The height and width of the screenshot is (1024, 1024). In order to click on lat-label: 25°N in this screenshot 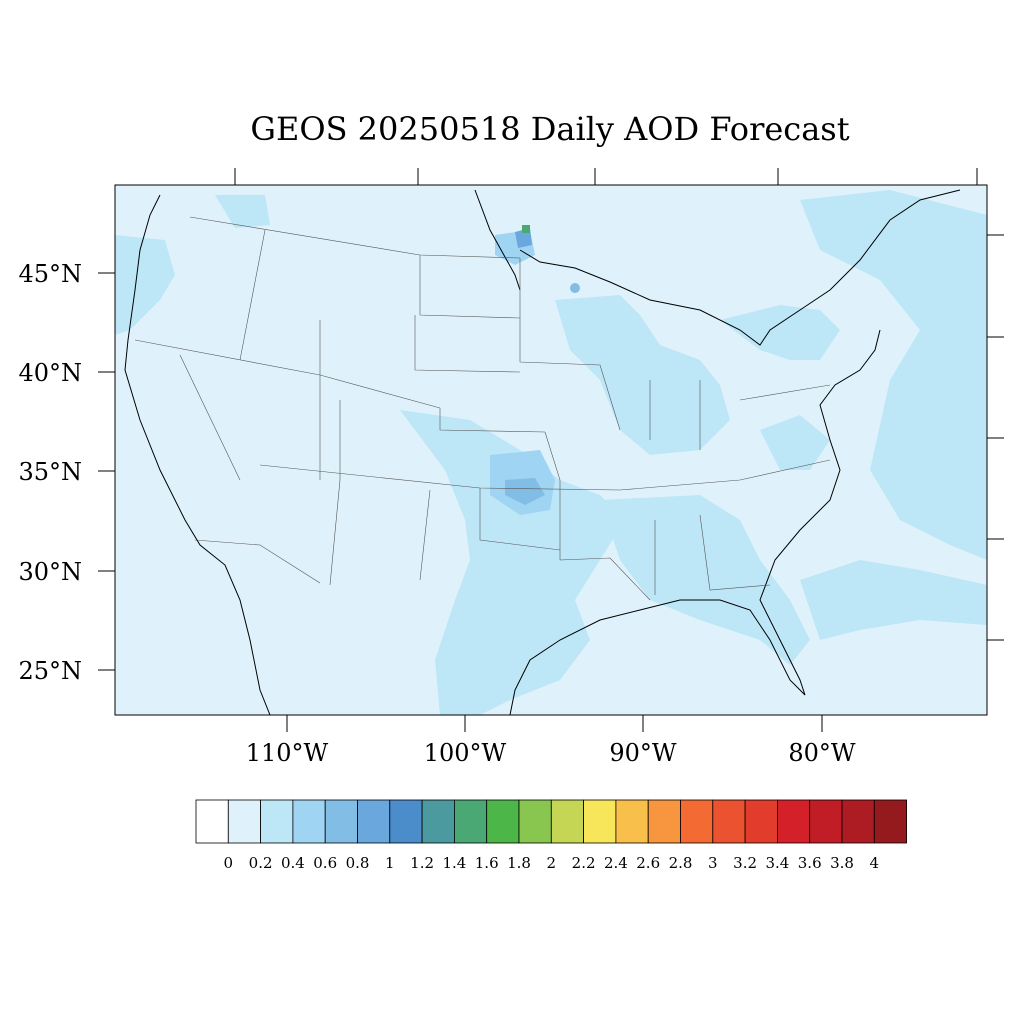, I will do `click(50, 671)`.